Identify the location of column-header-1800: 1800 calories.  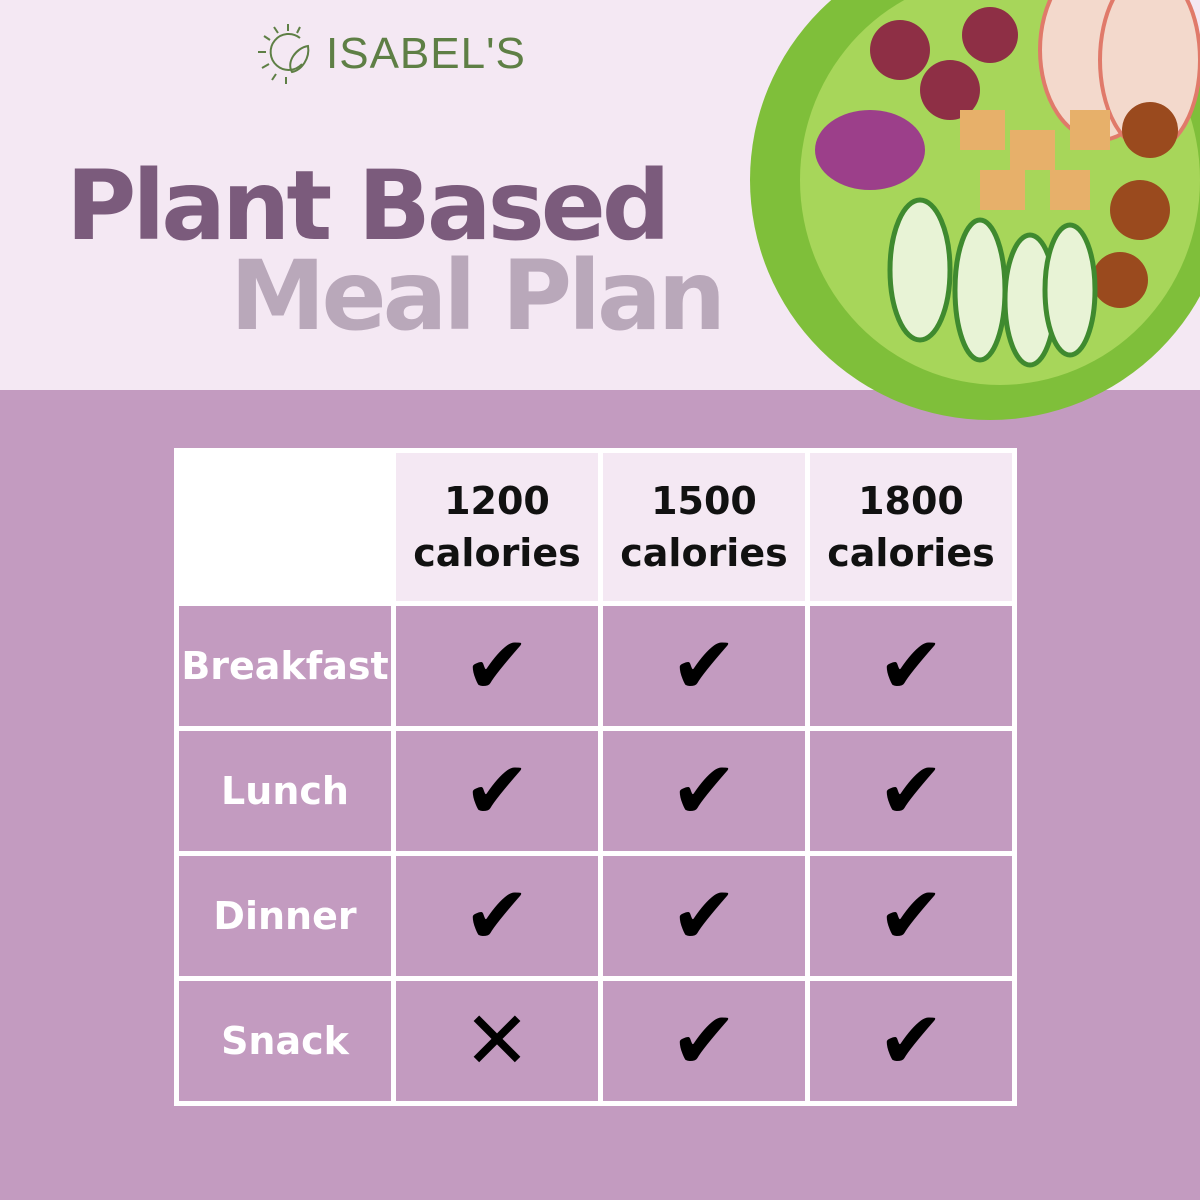
(911, 527).